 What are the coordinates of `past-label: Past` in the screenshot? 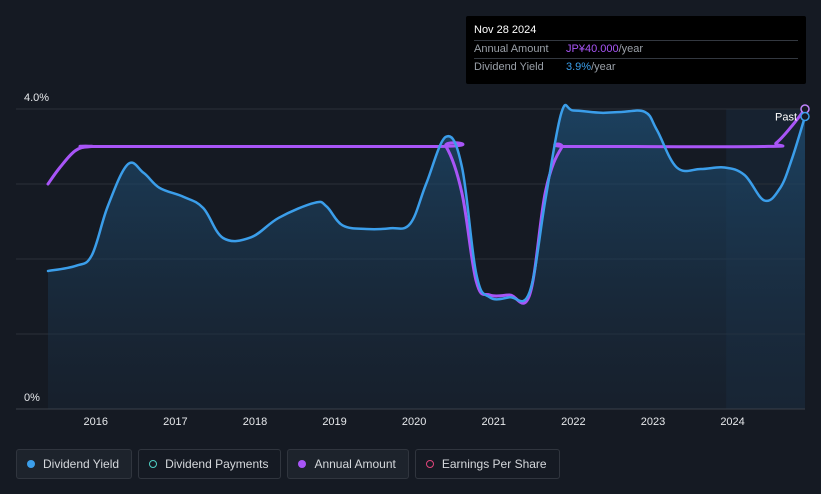 It's located at (786, 118).